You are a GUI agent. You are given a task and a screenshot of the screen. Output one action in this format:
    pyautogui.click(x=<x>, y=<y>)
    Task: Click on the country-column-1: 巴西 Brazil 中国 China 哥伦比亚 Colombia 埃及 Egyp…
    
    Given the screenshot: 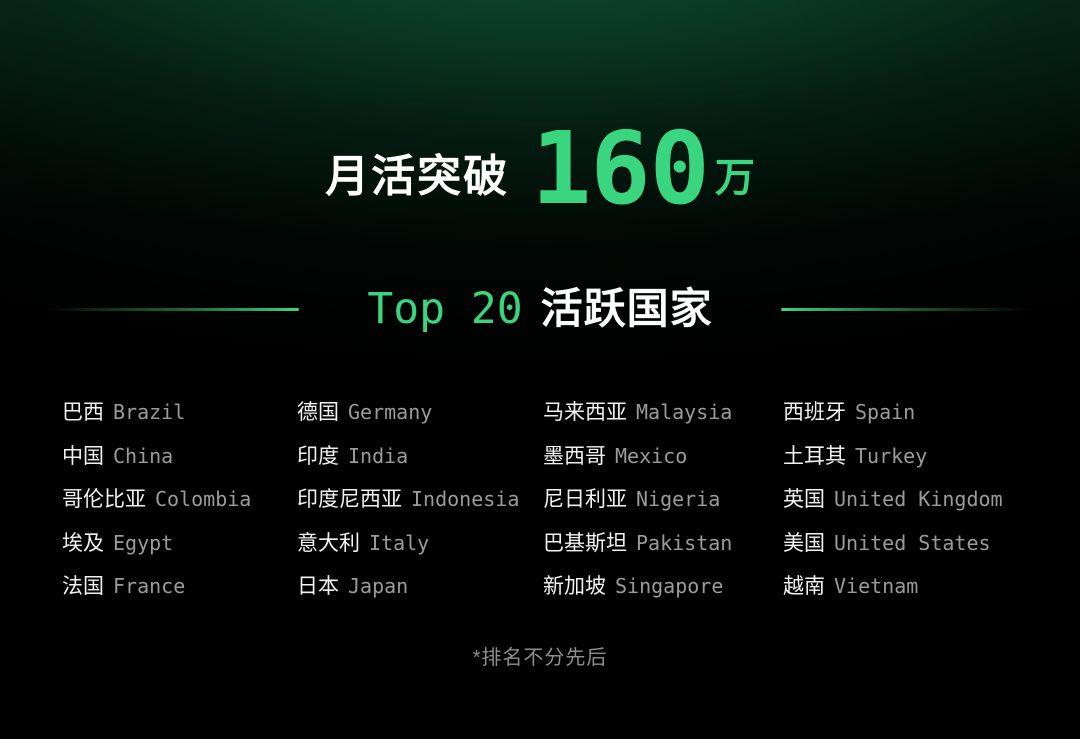 What is the action you would take?
    pyautogui.click(x=179, y=507)
    